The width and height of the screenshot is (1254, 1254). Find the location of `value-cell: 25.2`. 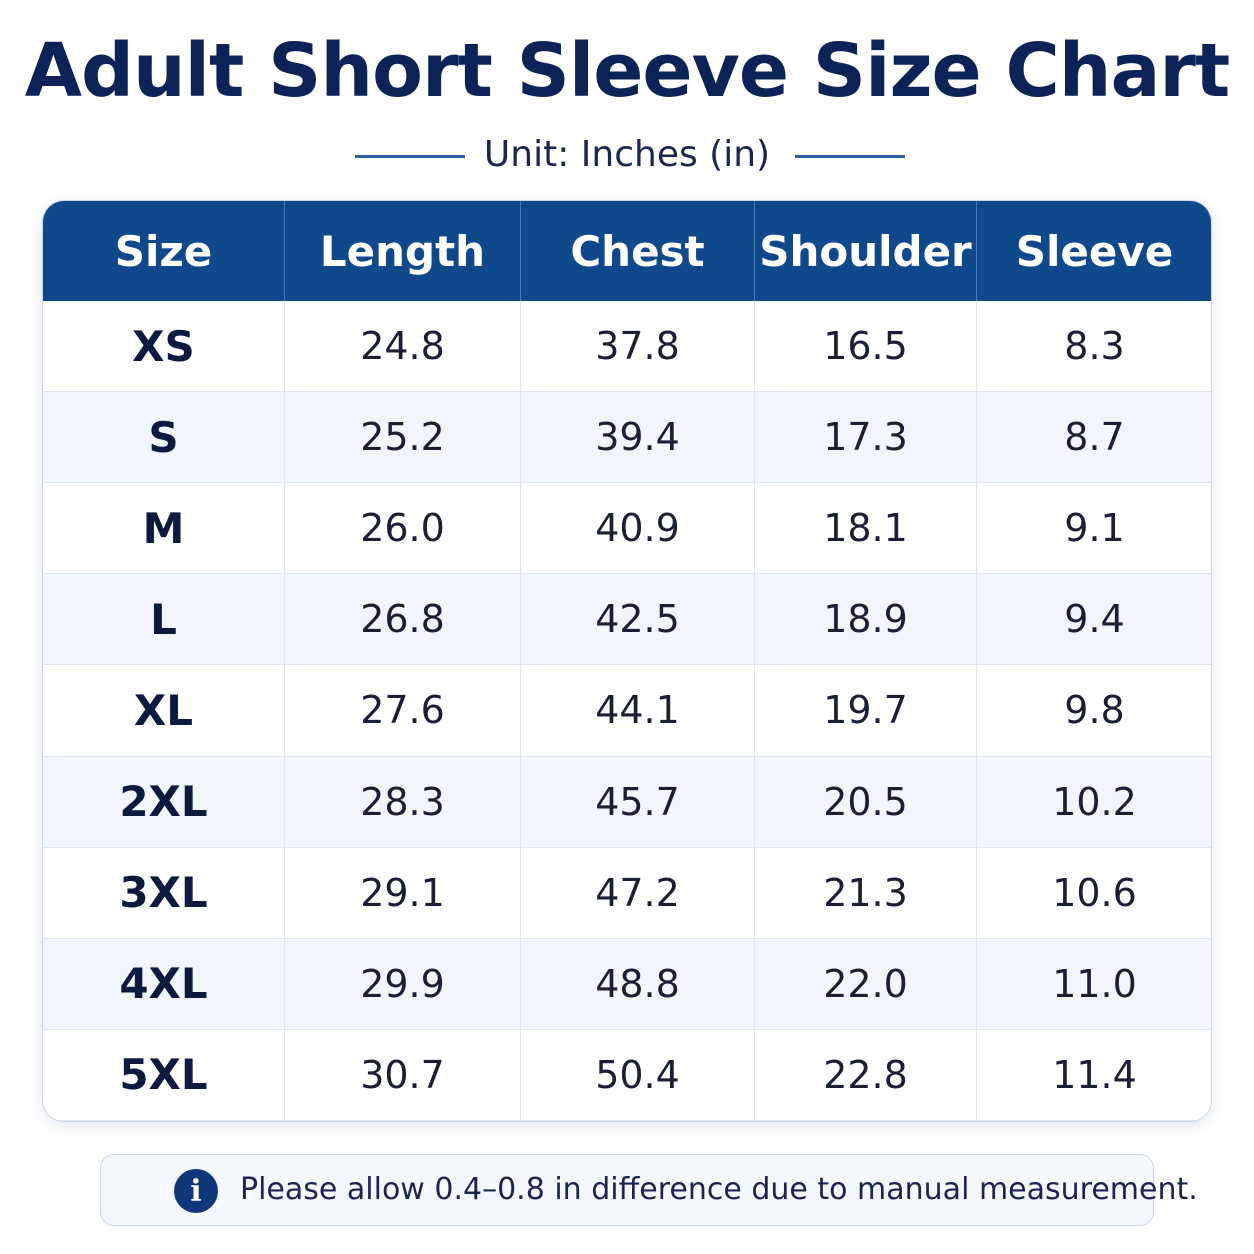

value-cell: 25.2 is located at coordinates (403, 438).